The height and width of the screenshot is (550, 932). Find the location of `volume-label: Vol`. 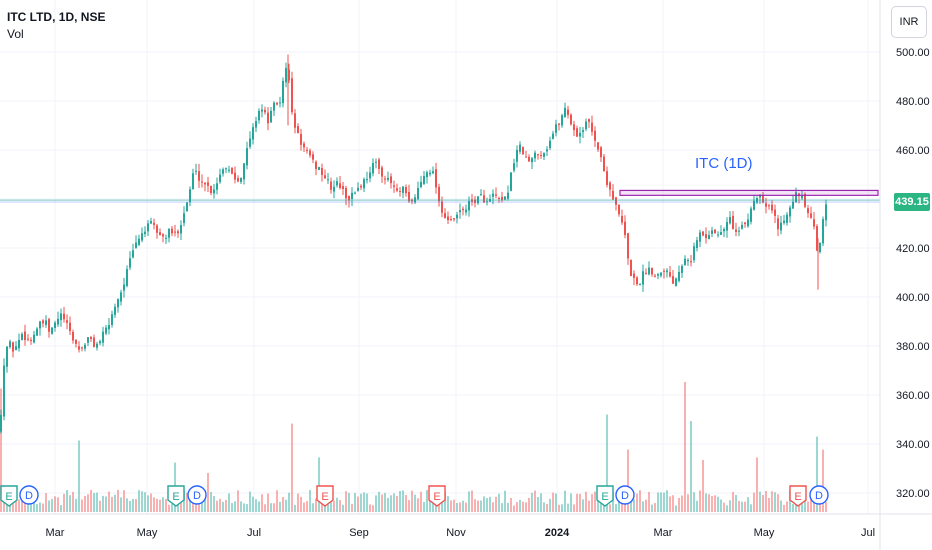

volume-label: Vol is located at coordinates (15, 34).